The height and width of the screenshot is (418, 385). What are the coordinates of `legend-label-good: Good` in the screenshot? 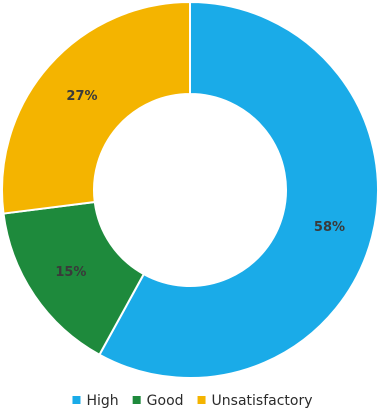 It's located at (165, 401).